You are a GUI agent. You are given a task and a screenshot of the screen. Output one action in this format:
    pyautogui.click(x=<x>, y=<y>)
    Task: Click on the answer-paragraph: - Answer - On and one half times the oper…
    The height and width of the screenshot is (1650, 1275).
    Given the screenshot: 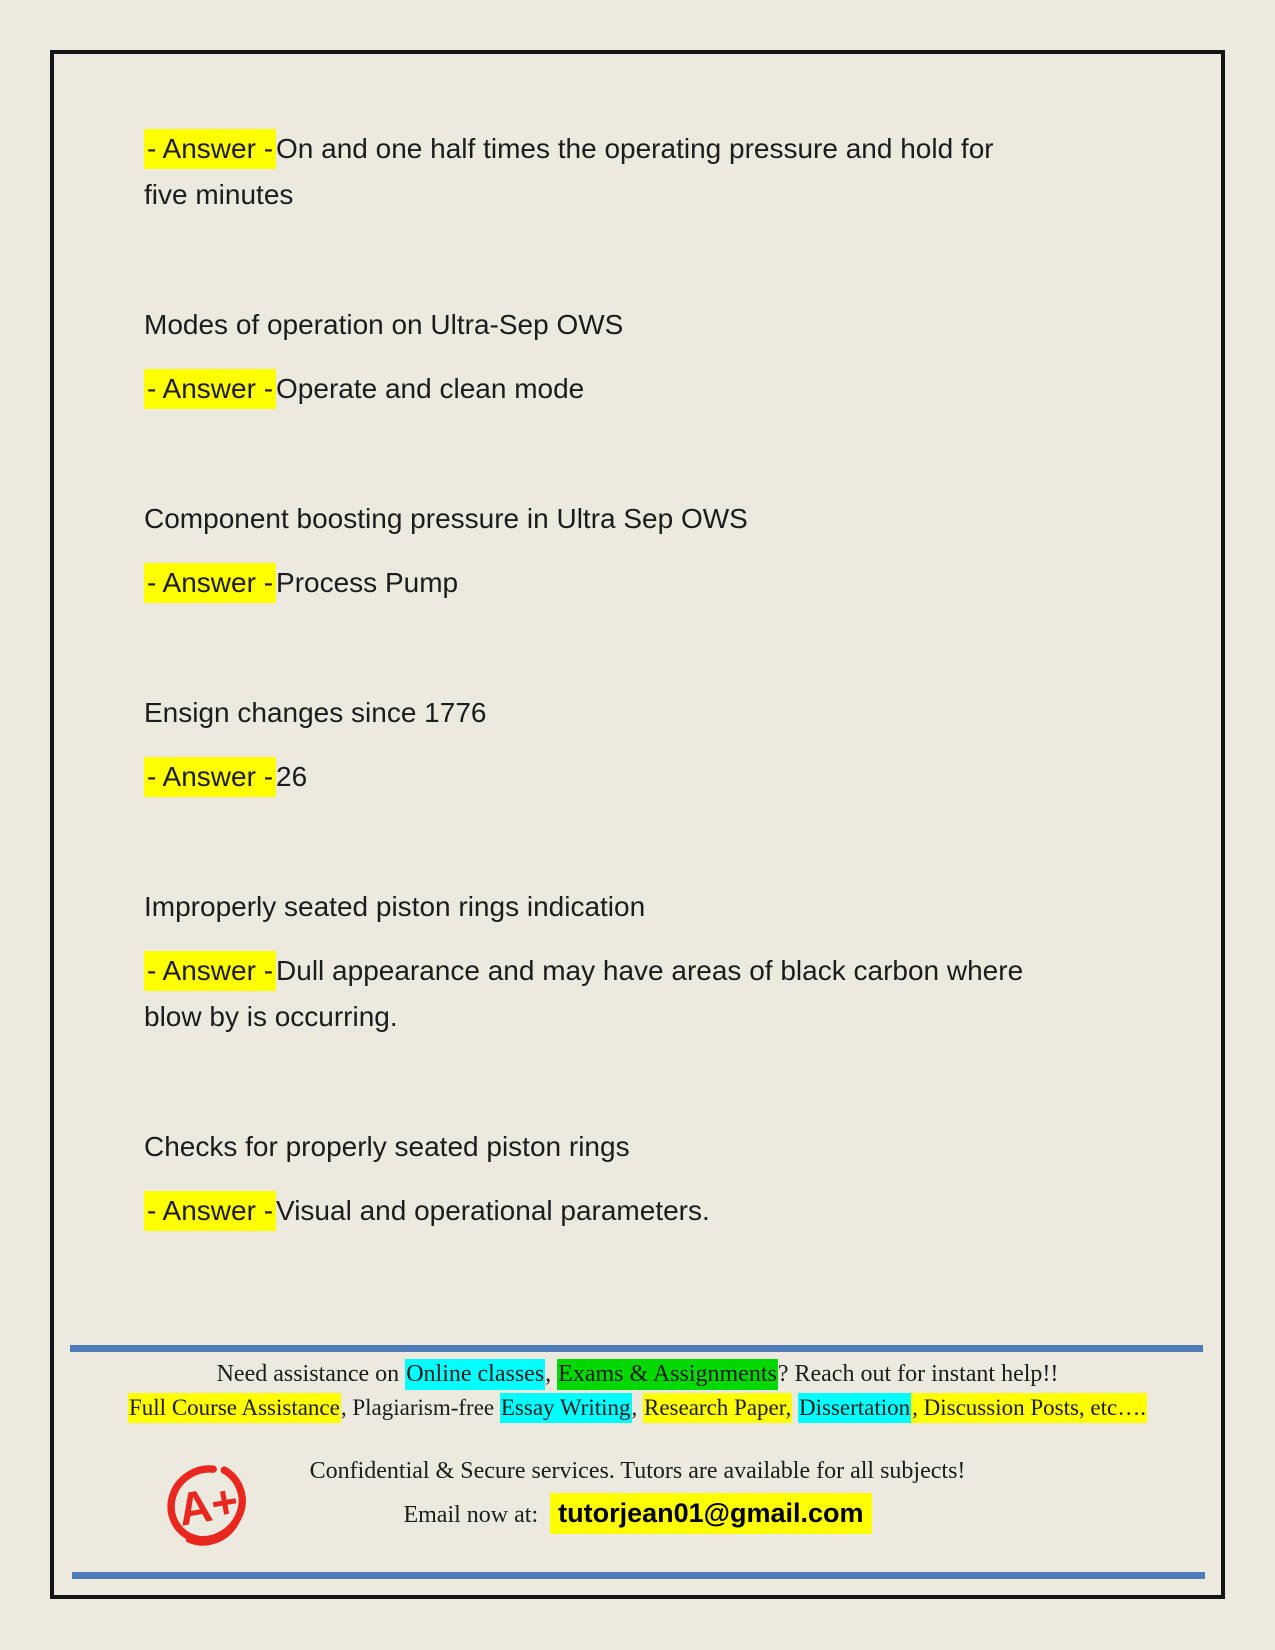 What is the action you would take?
    pyautogui.click(x=619, y=172)
    